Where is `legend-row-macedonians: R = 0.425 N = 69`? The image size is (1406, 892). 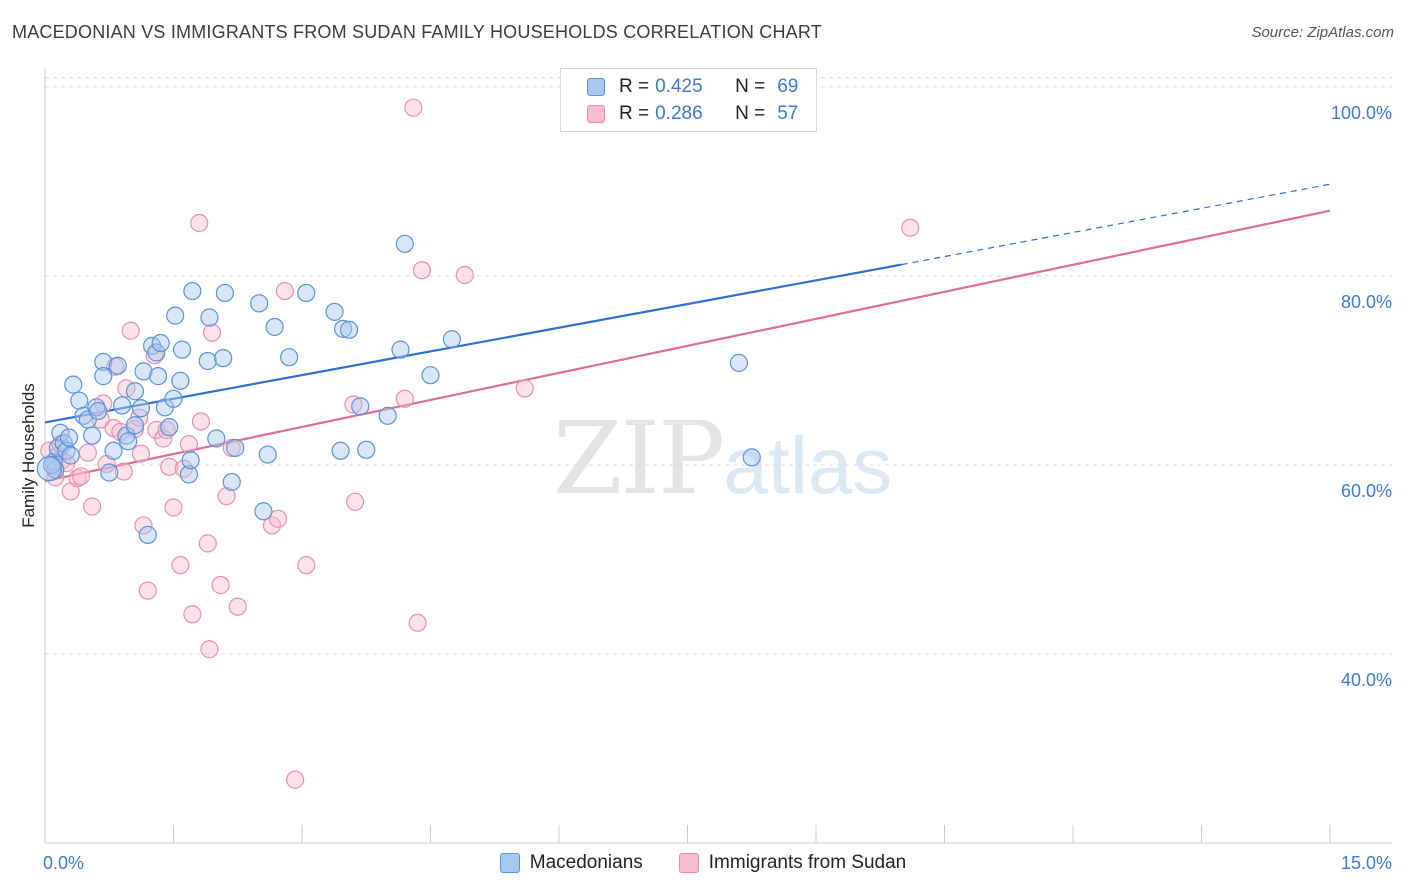 legend-row-macedonians: R = 0.425 N = 69 is located at coordinates (692, 87).